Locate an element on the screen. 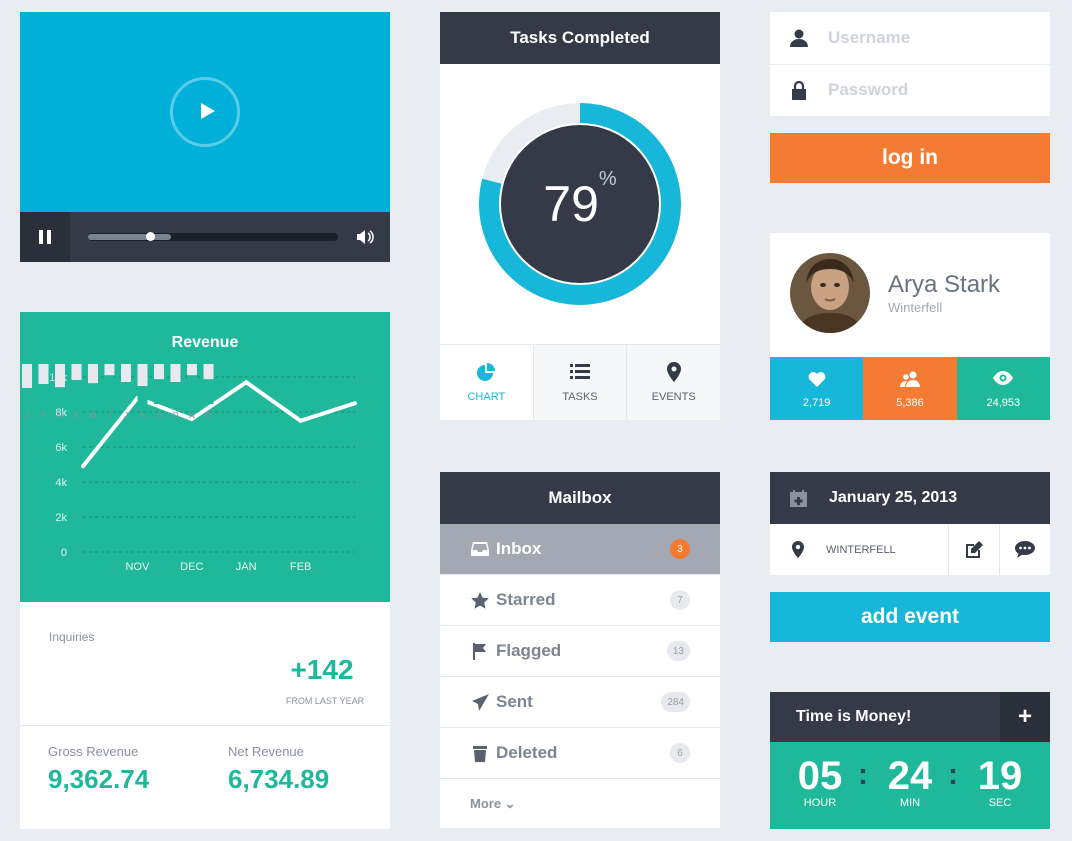 Image resolution: width=1072 pixels, height=841 pixels. more-link: More ⌄ is located at coordinates (493, 803).